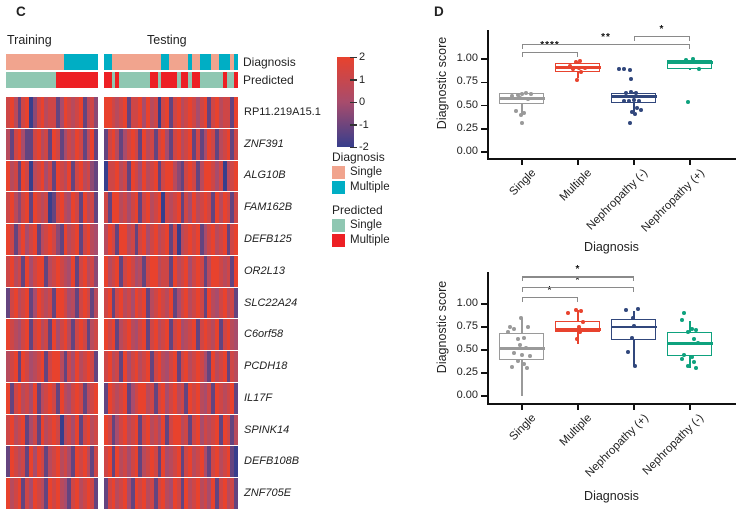 This screenshot has width=740, height=510. Describe the element at coordinates (576, 185) in the screenshot. I see `x-tick-label: Multiple` at that location.